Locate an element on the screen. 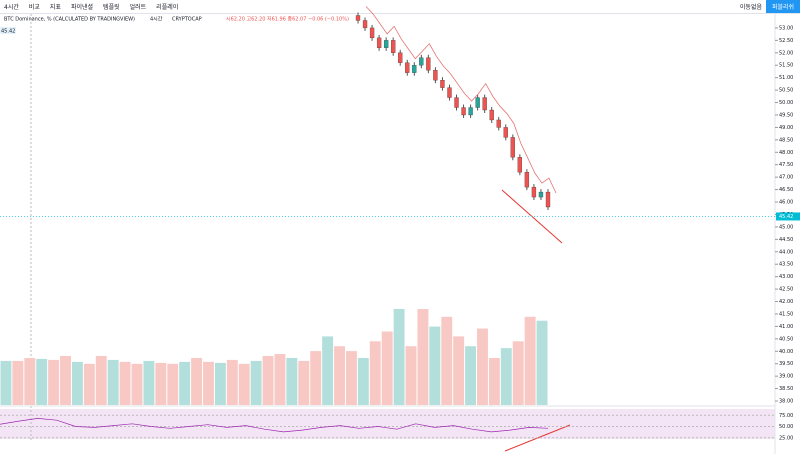 This screenshot has height=454, width=800. price-line is located at coordinates (461, 100).